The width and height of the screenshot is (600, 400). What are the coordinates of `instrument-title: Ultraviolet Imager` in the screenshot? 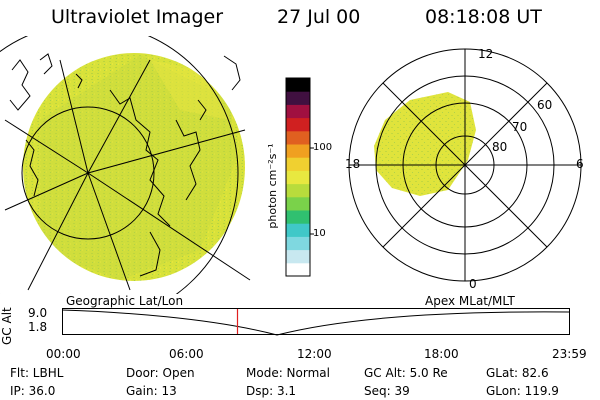 It's located at (137, 17).